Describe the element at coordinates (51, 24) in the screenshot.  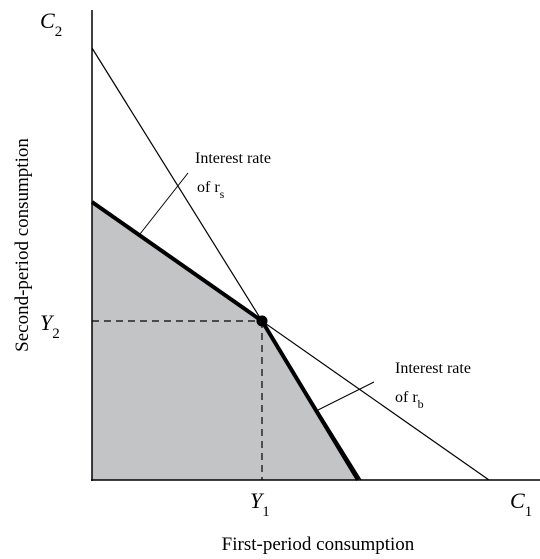
I see `y-end-label: C2` at that location.